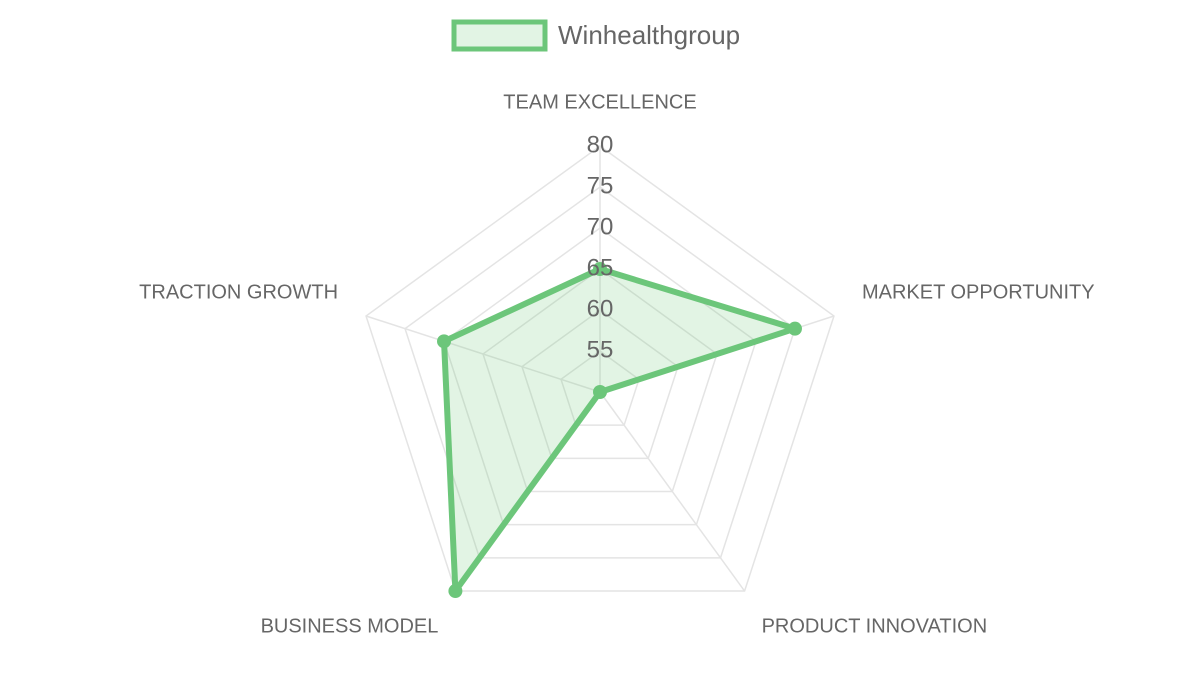 The height and width of the screenshot is (675, 1200). Describe the element at coordinates (875, 626) in the screenshot. I see `category-label: PRODUCT INNOVATION` at that location.